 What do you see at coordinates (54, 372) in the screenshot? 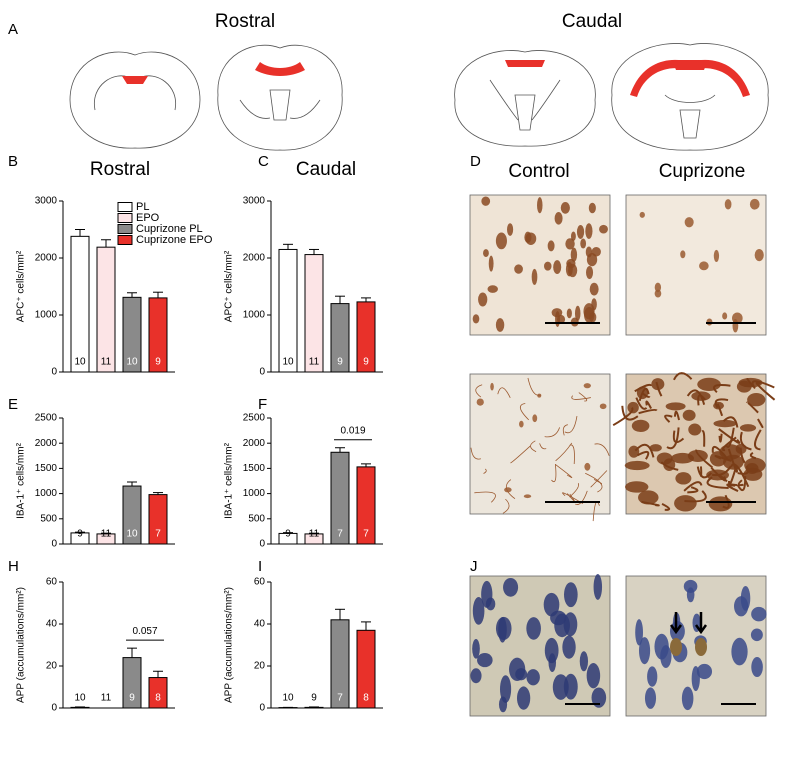
I see `y-tick-label: 0` at bounding box center [54, 372].